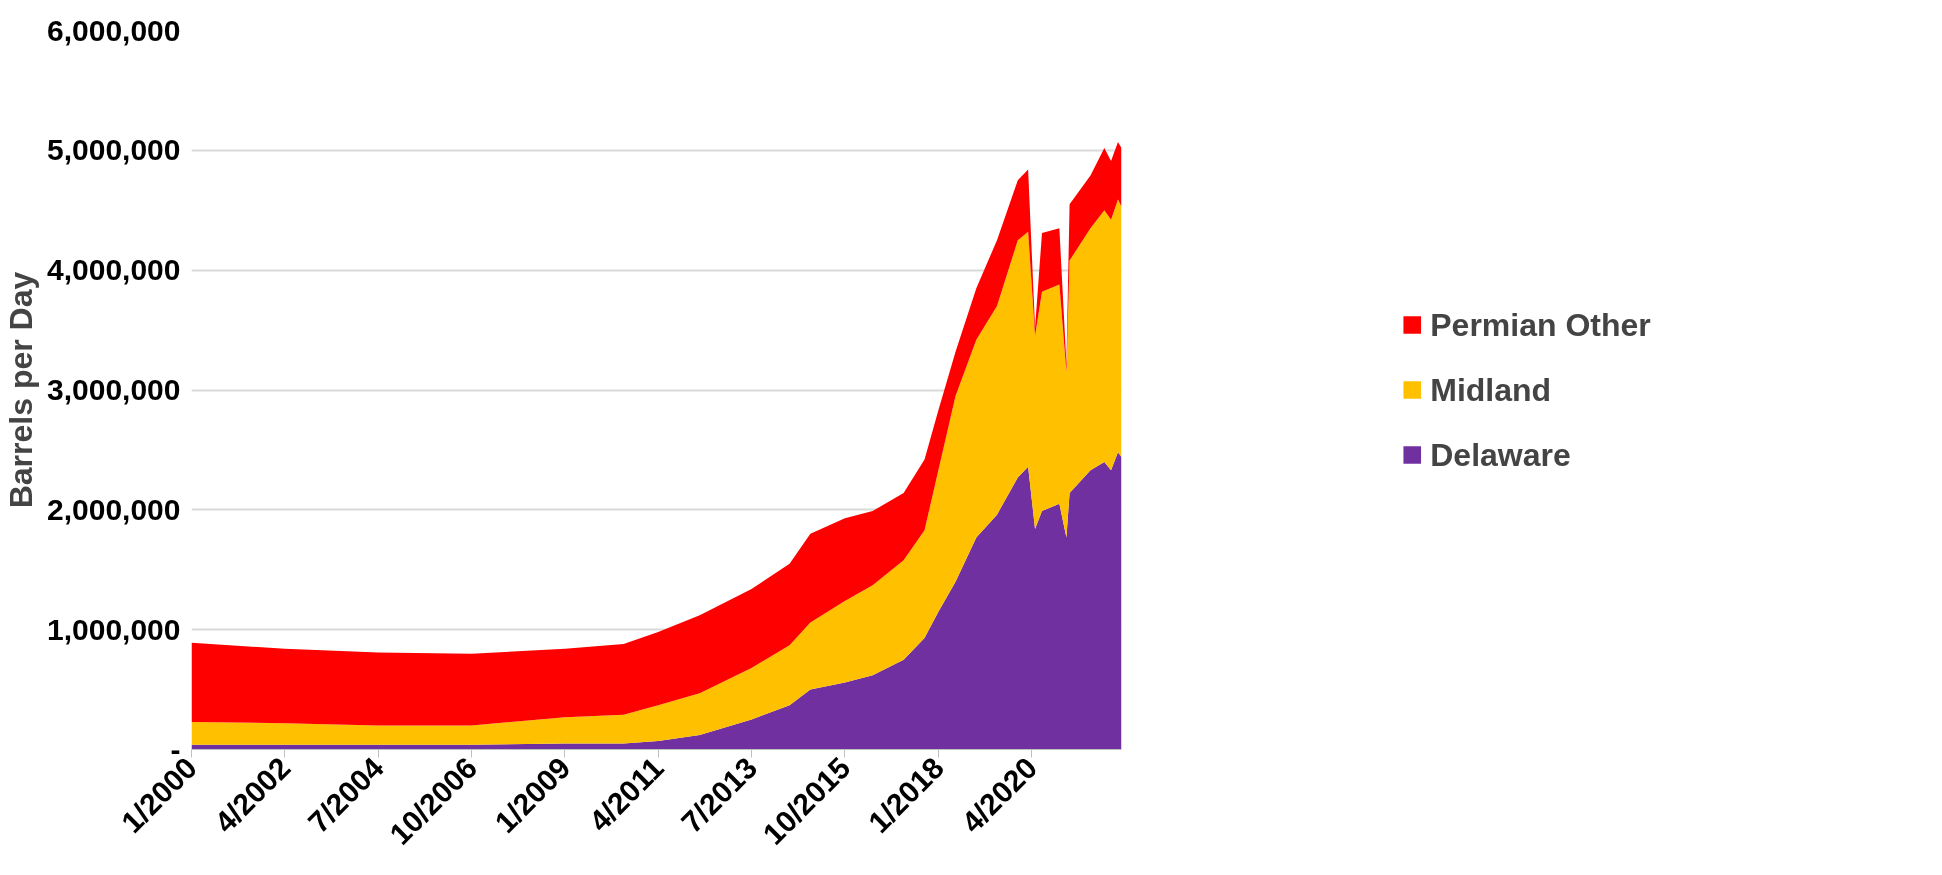 This screenshot has height=875, width=1942. Describe the element at coordinates (114, 629) in the screenshot. I see `y-tick-label: 1,000,000` at that location.